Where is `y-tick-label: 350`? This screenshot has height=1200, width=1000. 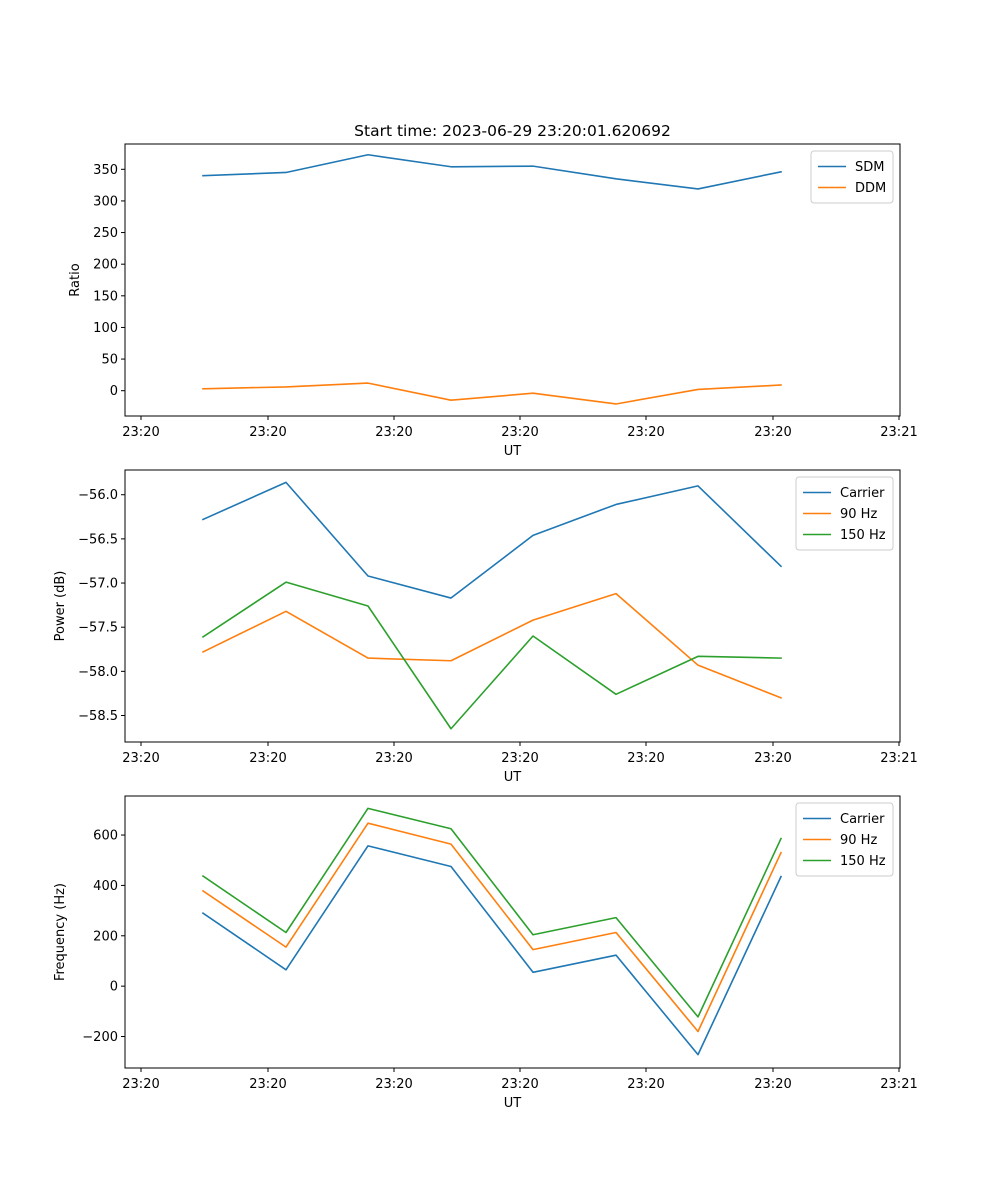
y-tick-label: 350 is located at coordinates (105, 170).